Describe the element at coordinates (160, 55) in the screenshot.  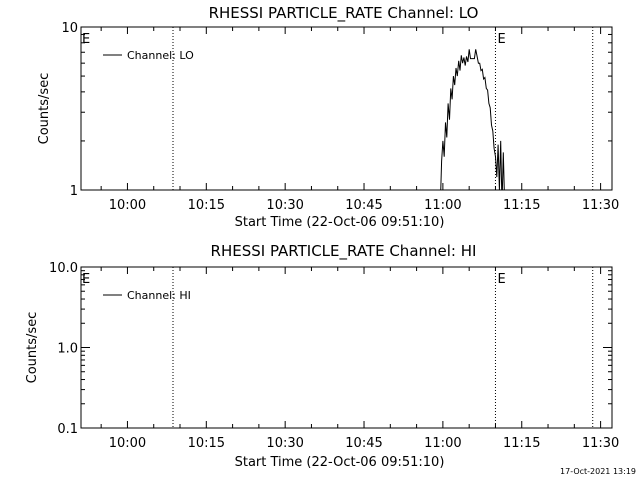
I see `legend-entry: Channel: LO` at that location.